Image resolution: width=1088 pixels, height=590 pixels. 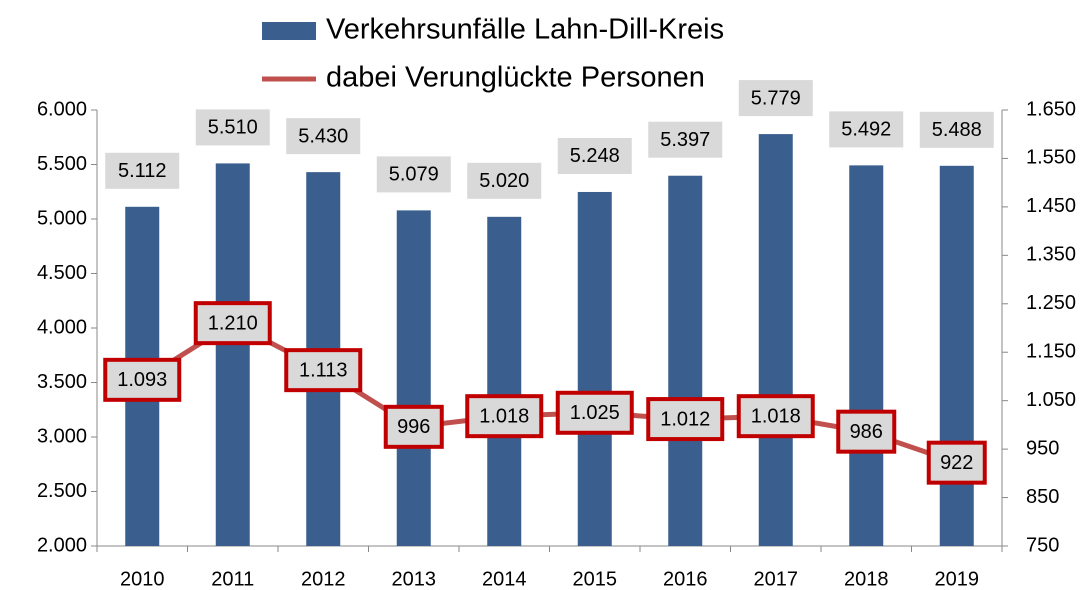 I want to click on y2-tick-label: 1.550, so click(x=1051, y=158).